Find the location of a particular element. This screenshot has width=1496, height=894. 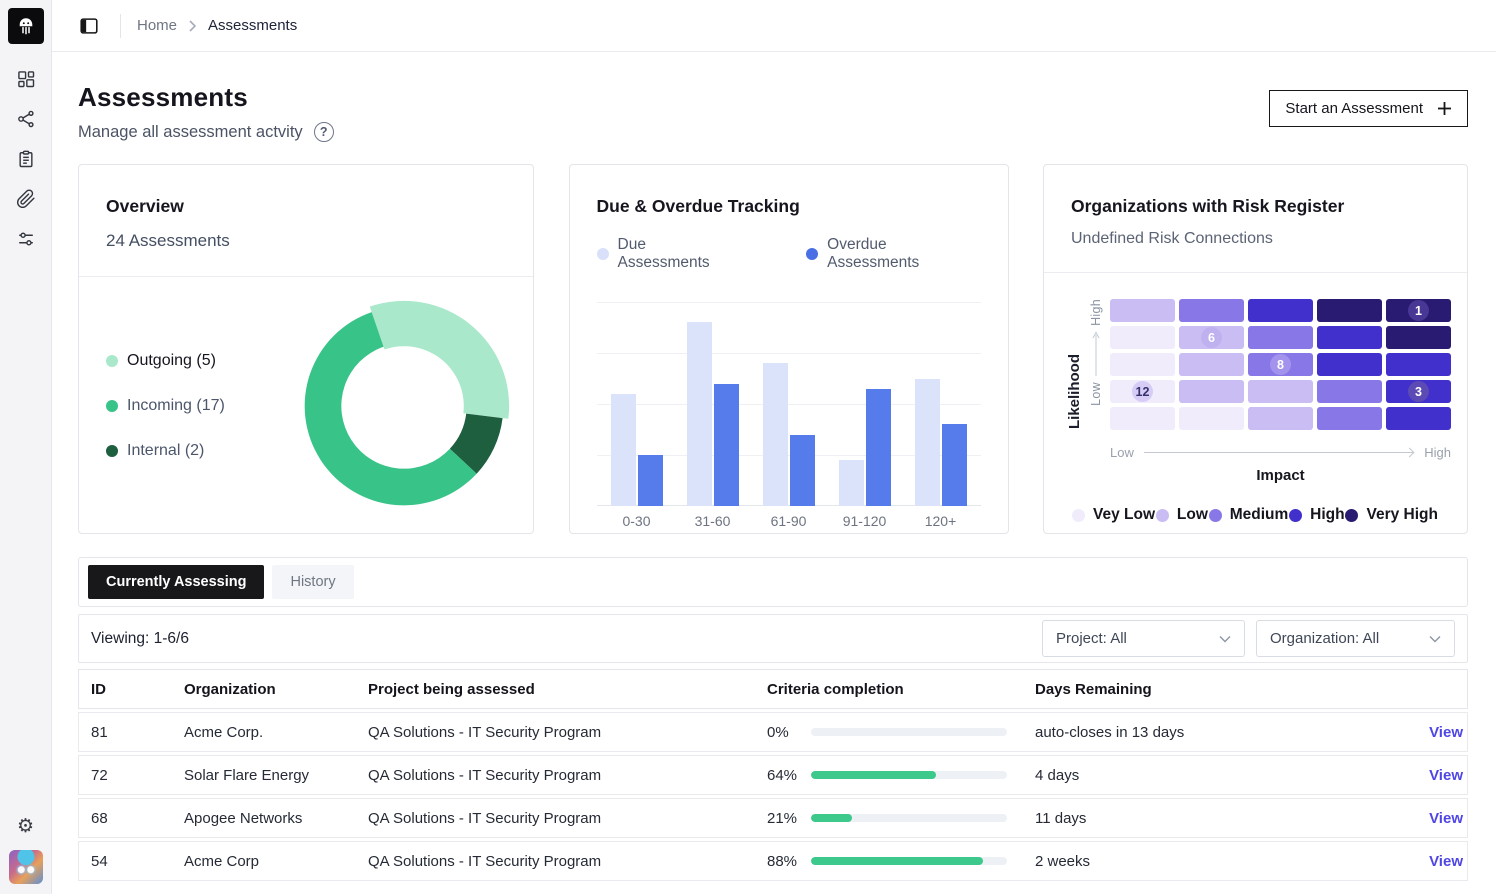

completion-percent: 88% is located at coordinates (782, 861).